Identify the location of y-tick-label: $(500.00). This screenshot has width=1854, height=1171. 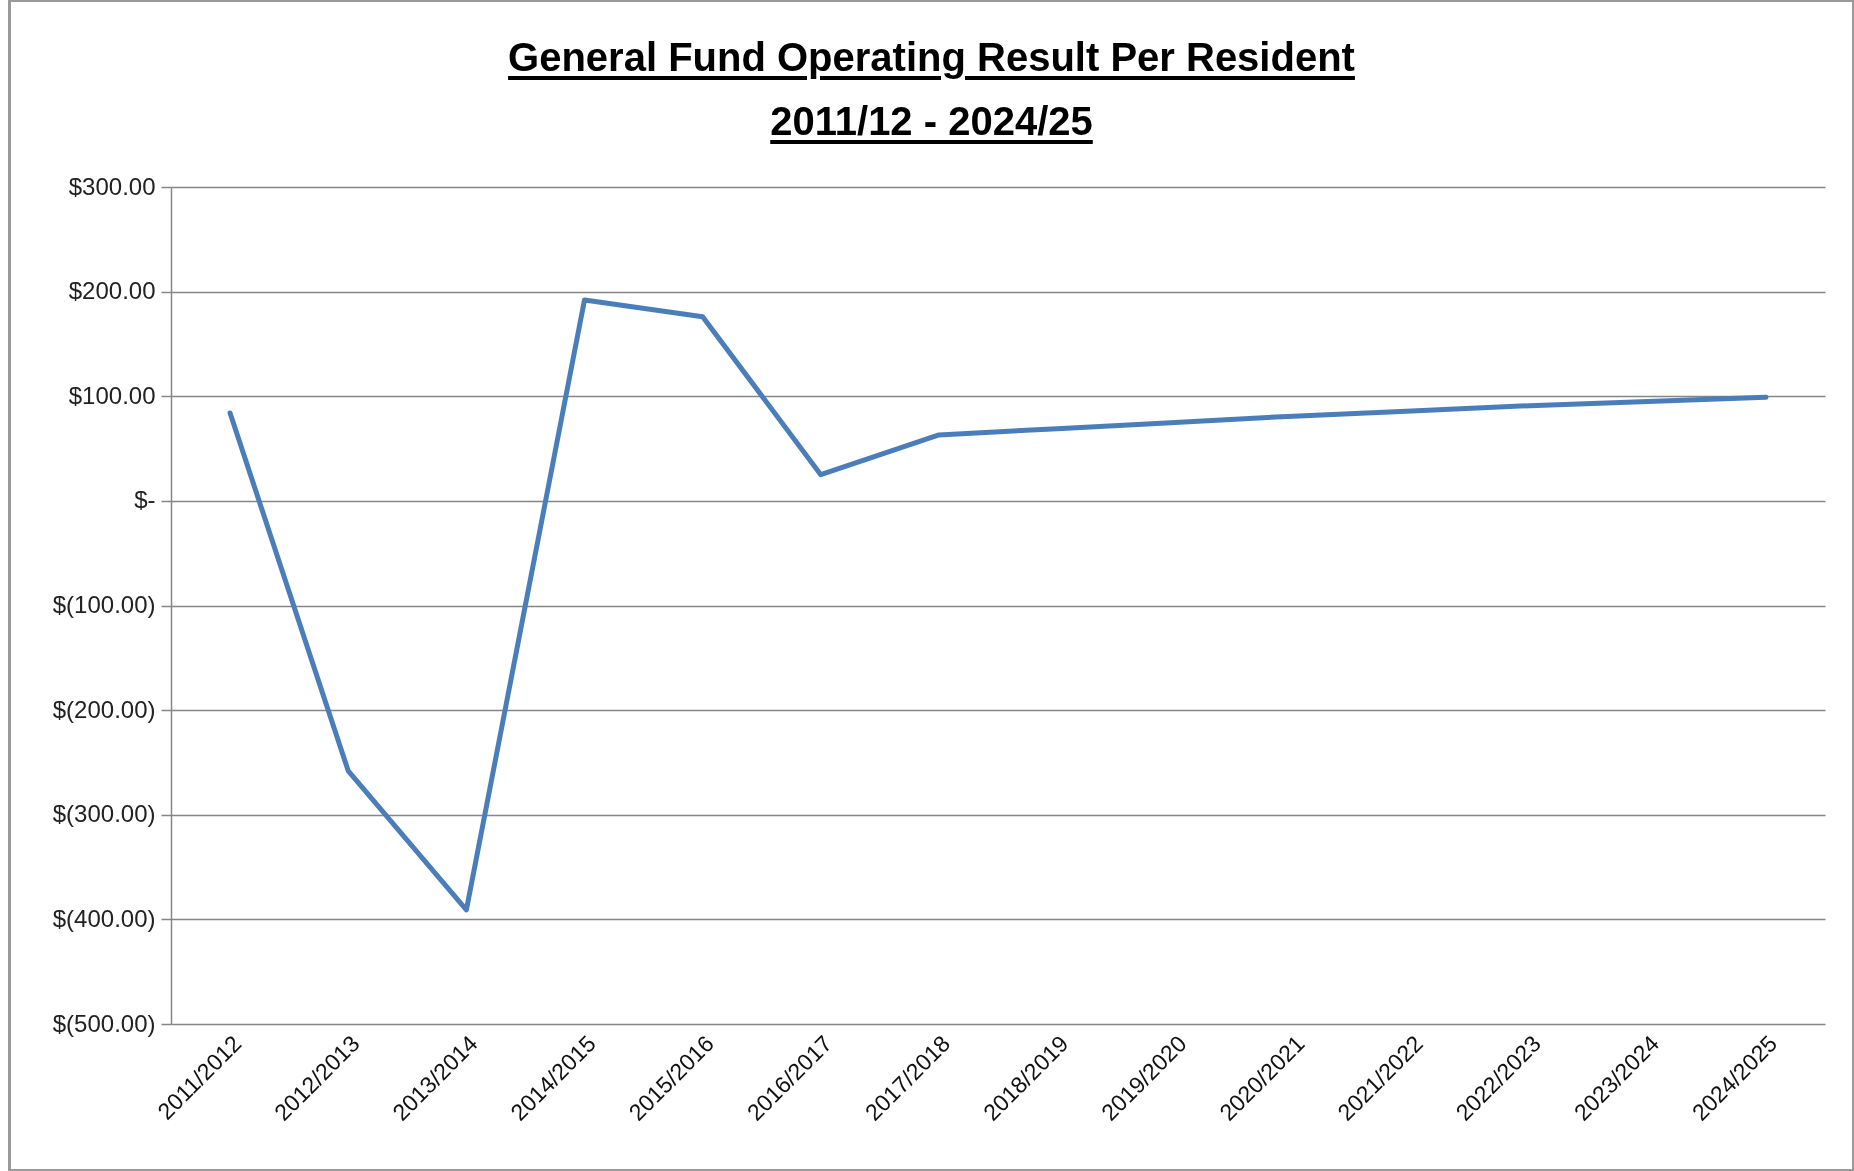
(104, 1023).